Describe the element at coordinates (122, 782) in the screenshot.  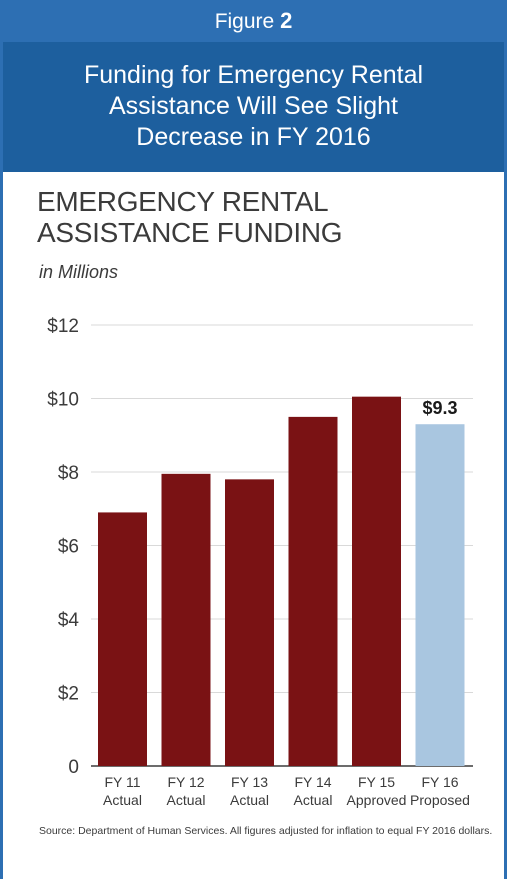
I see `x-tick-label: FY 11` at that location.